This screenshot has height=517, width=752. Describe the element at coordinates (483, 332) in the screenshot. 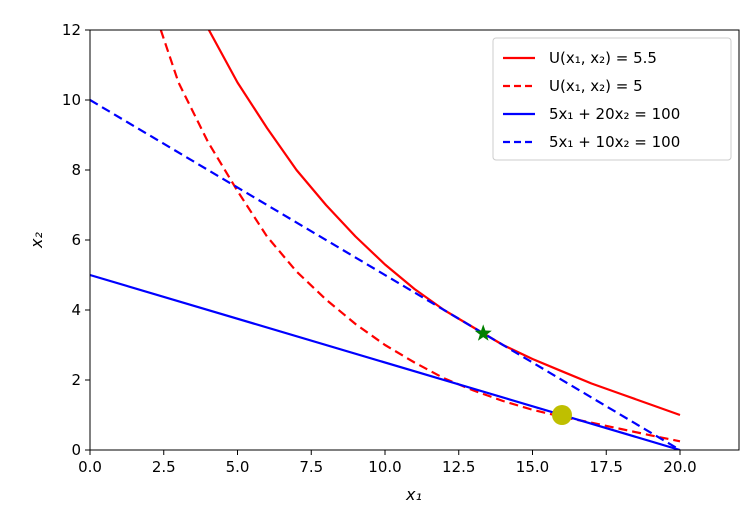

I see `star-marker` at that location.